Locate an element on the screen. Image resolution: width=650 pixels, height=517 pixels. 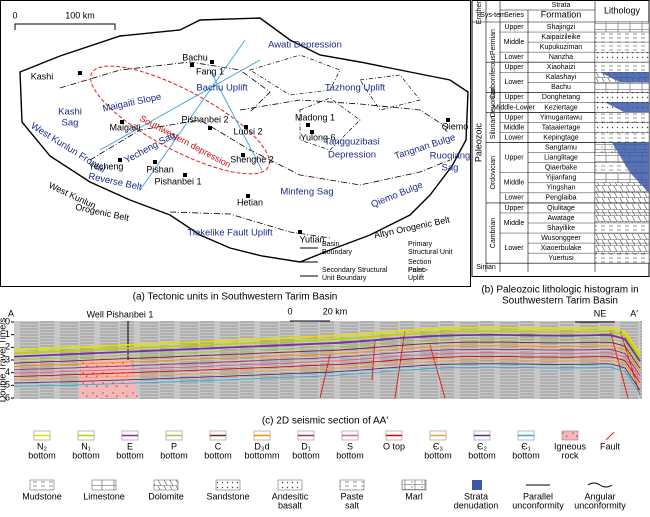
system: Permian is located at coordinates (493, 42).